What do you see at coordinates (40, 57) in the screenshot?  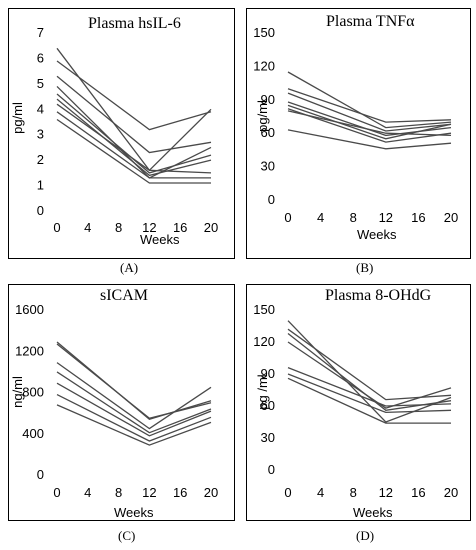 I see `y-tick-label: 6` at bounding box center [40, 57].